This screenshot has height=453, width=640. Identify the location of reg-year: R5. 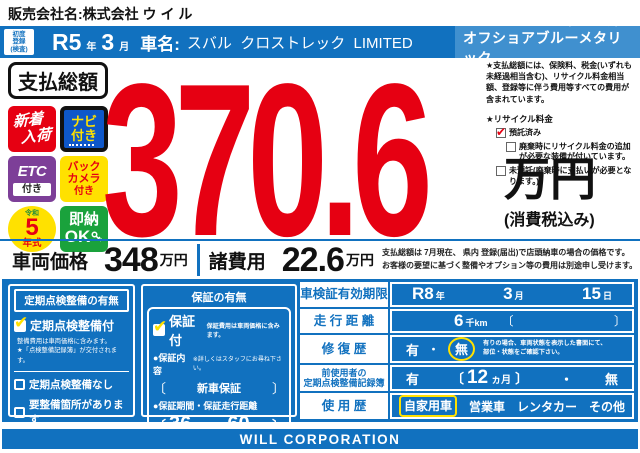
(67, 41).